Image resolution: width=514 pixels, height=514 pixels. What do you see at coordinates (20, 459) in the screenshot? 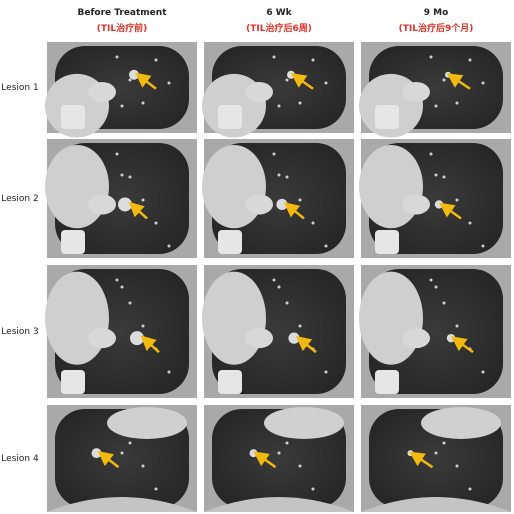
I see `row-label: Lesion 4` at bounding box center [20, 459].